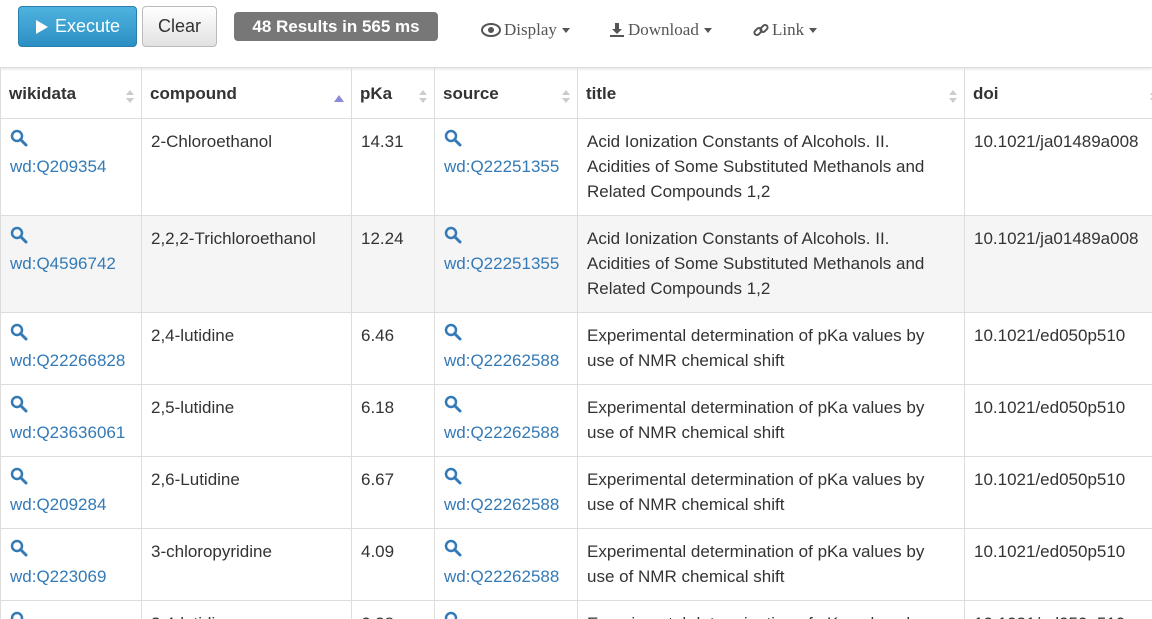  I want to click on eye-icon, so click(491, 30).